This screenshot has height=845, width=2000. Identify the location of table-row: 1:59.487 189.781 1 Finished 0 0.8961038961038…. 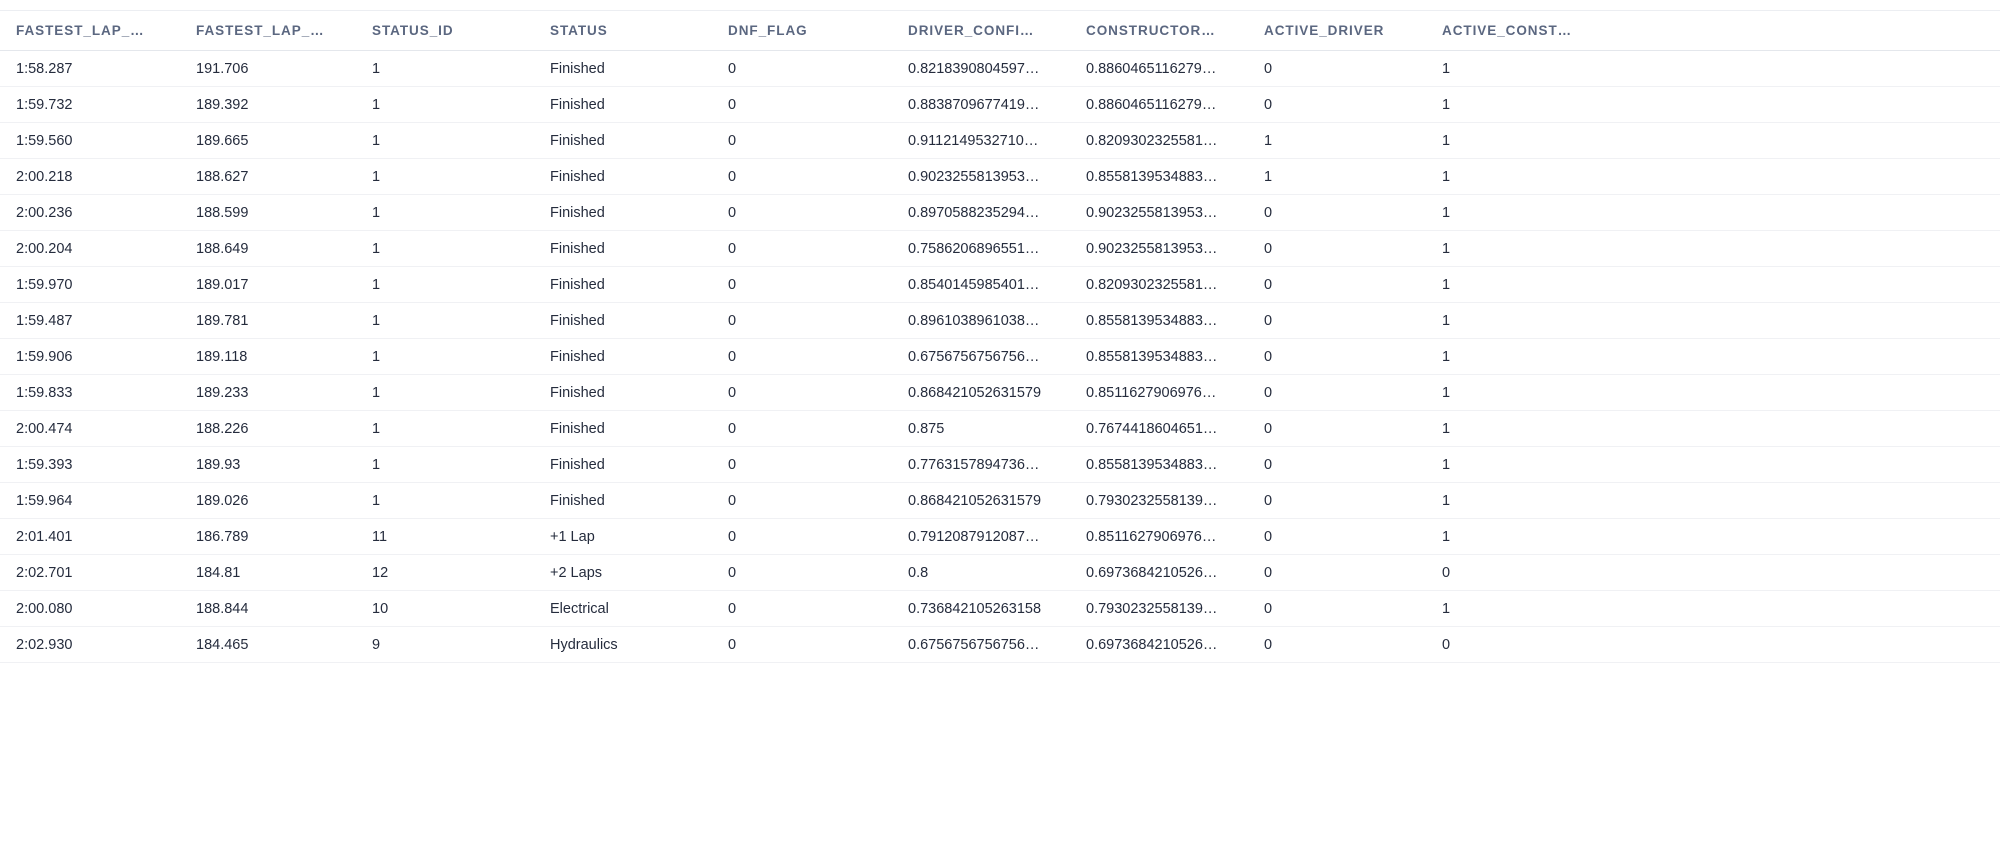
(1000, 320).